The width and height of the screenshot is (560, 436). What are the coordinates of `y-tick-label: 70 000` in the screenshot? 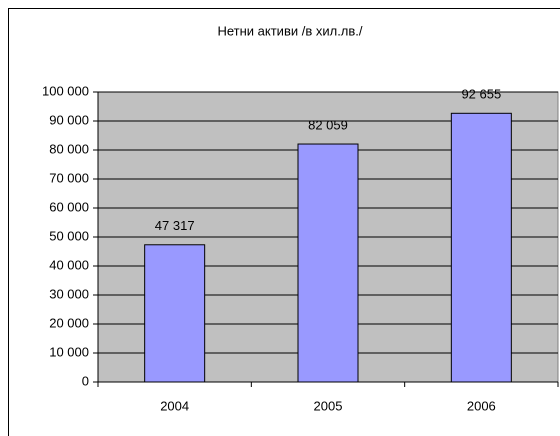 It's located at (69, 177).